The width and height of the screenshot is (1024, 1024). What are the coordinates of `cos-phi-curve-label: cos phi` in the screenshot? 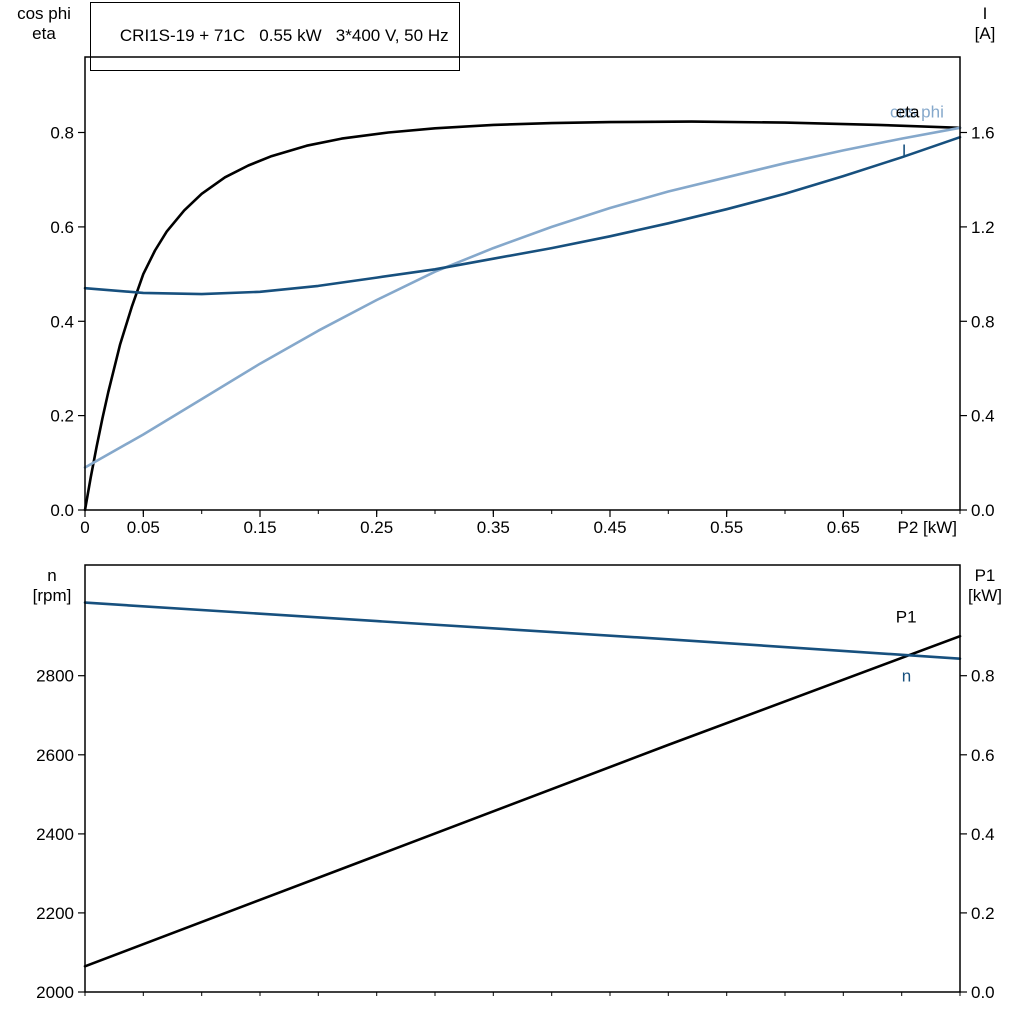 It's located at (917, 111).